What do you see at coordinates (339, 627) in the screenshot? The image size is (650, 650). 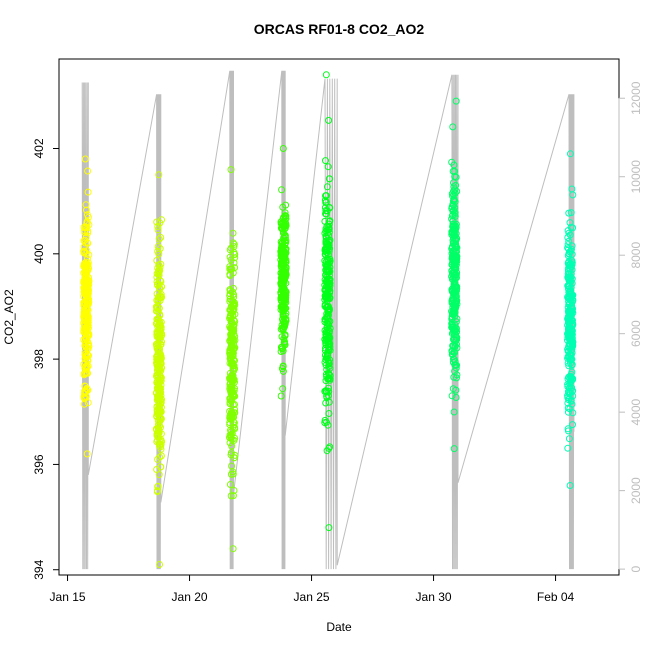 I see `x-axis-label: Date` at bounding box center [339, 627].